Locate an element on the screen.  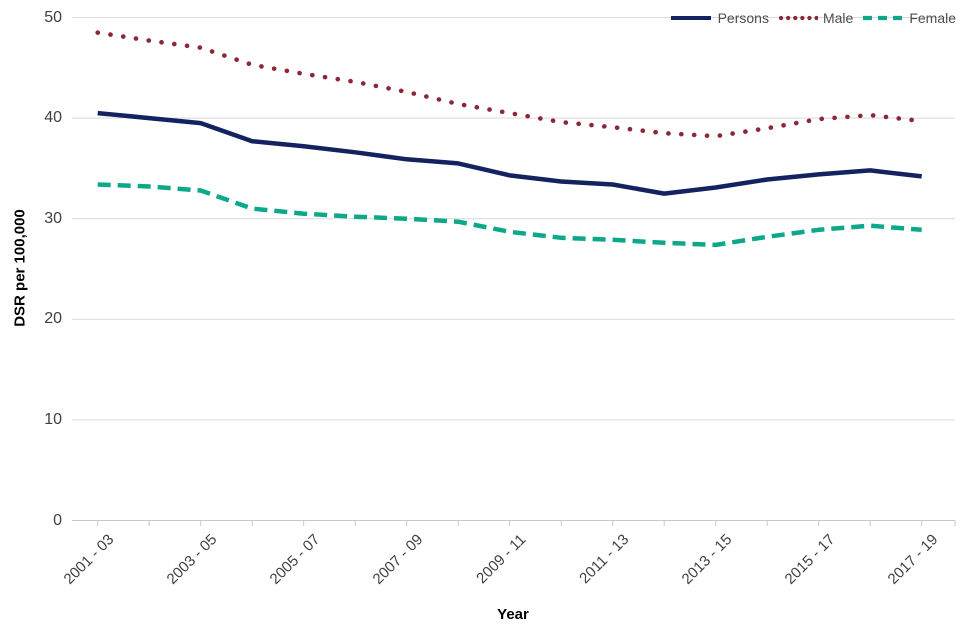
legend: Persons Male Female is located at coordinates (812, 18).